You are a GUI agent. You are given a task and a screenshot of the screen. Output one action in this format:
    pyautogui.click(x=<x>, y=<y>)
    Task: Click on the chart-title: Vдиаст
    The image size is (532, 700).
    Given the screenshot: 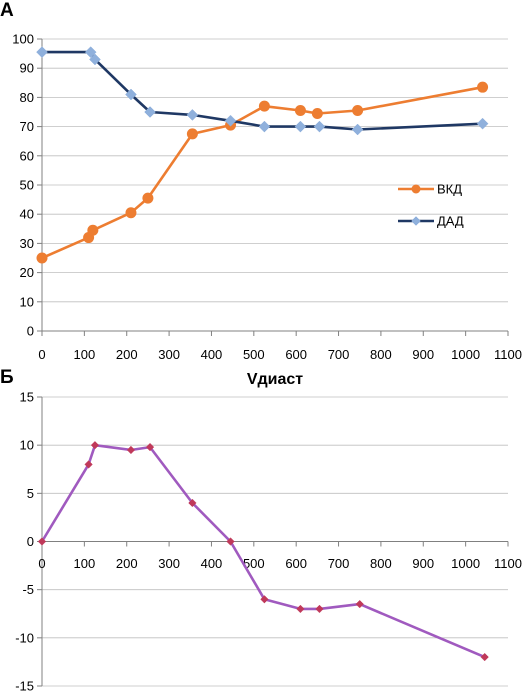 What is the action you would take?
    pyautogui.click(x=275, y=379)
    